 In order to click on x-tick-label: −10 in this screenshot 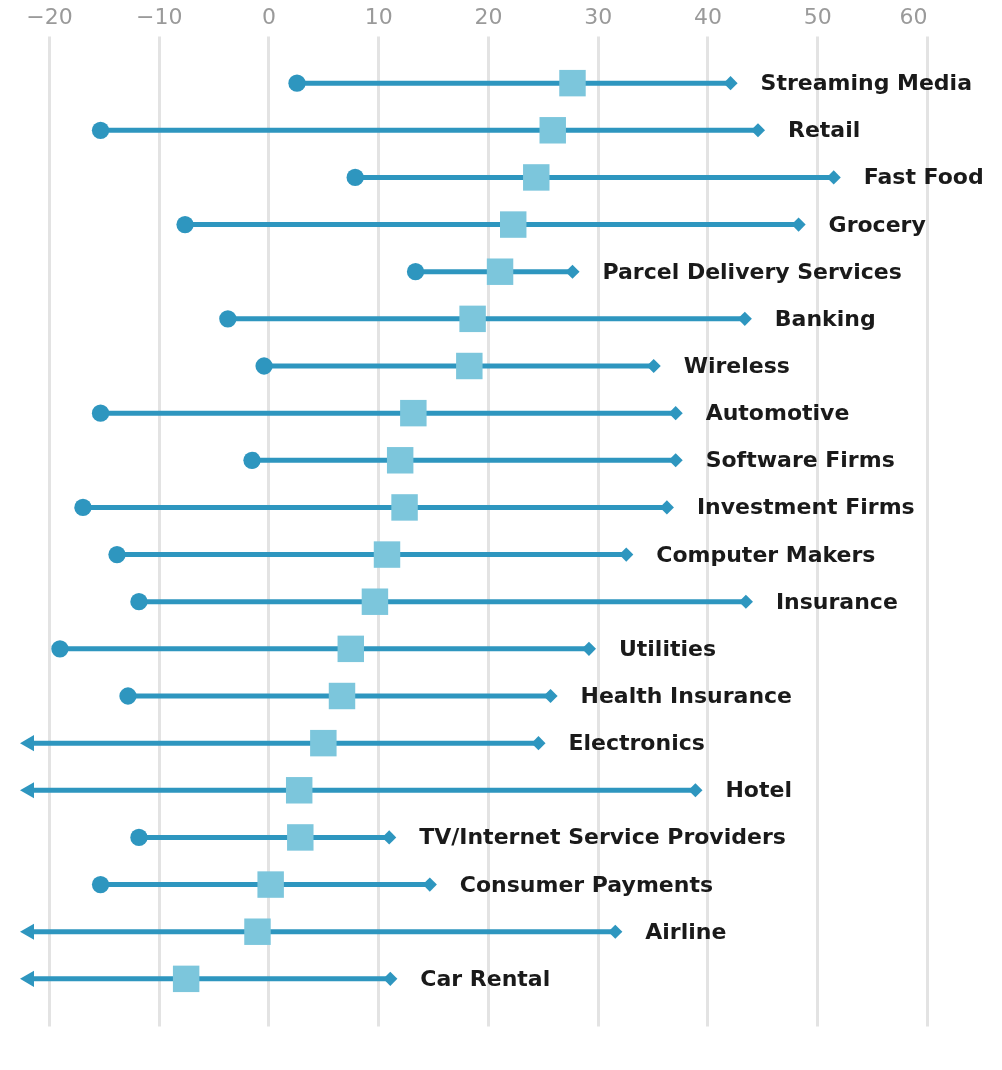, I will do `click(159, 16)`.